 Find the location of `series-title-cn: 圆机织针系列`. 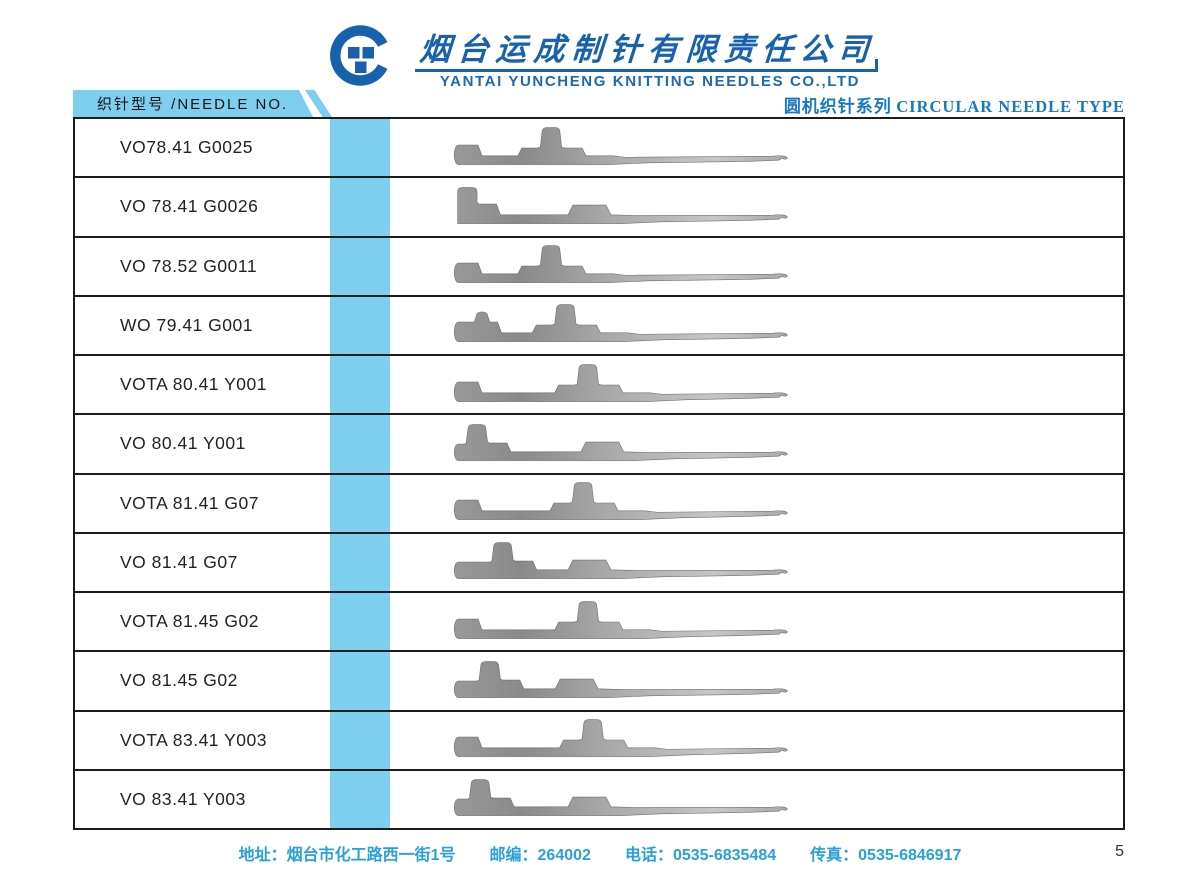

series-title-cn: 圆机织针系列 is located at coordinates (837, 106).